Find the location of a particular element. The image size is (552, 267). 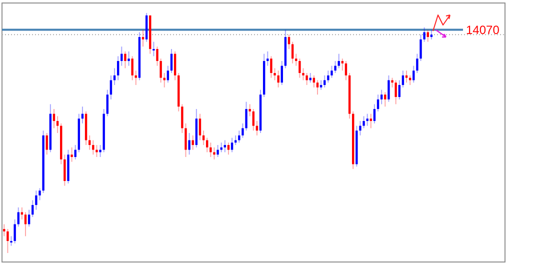

text: 14070 is located at coordinates (483, 29).